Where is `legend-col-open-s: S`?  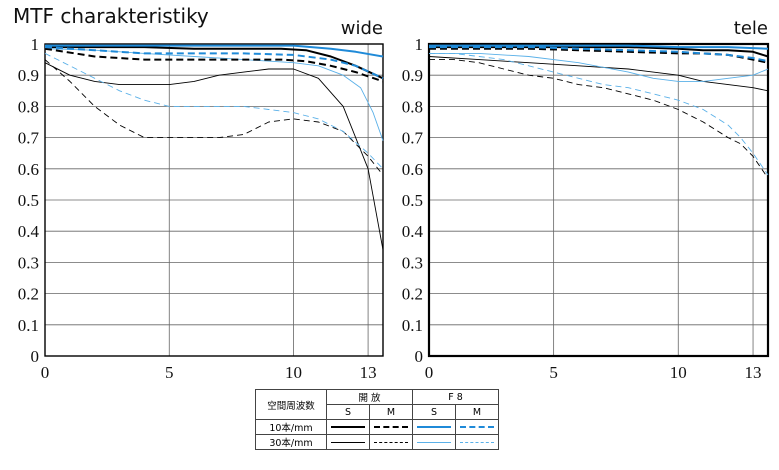 legend-col-open-s: S is located at coordinates (348, 412).